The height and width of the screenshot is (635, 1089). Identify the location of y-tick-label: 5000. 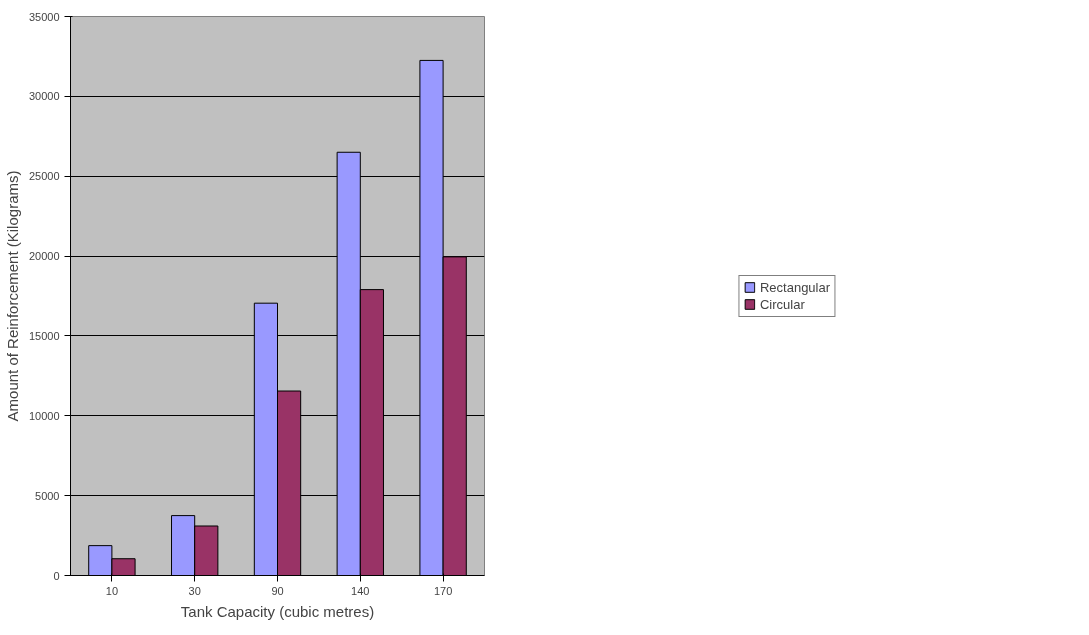
(47, 495).